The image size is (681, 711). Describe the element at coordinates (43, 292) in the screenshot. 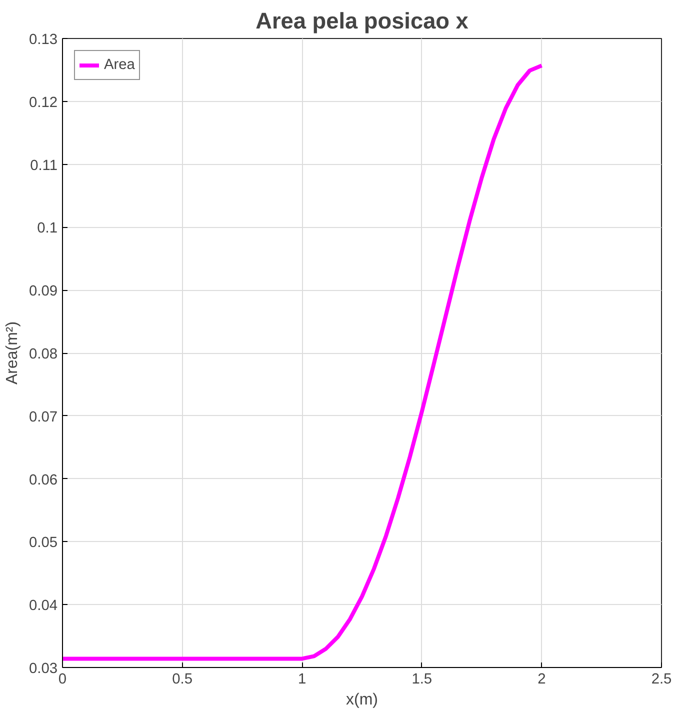

I see `y-tick-label: 0.09` at that location.